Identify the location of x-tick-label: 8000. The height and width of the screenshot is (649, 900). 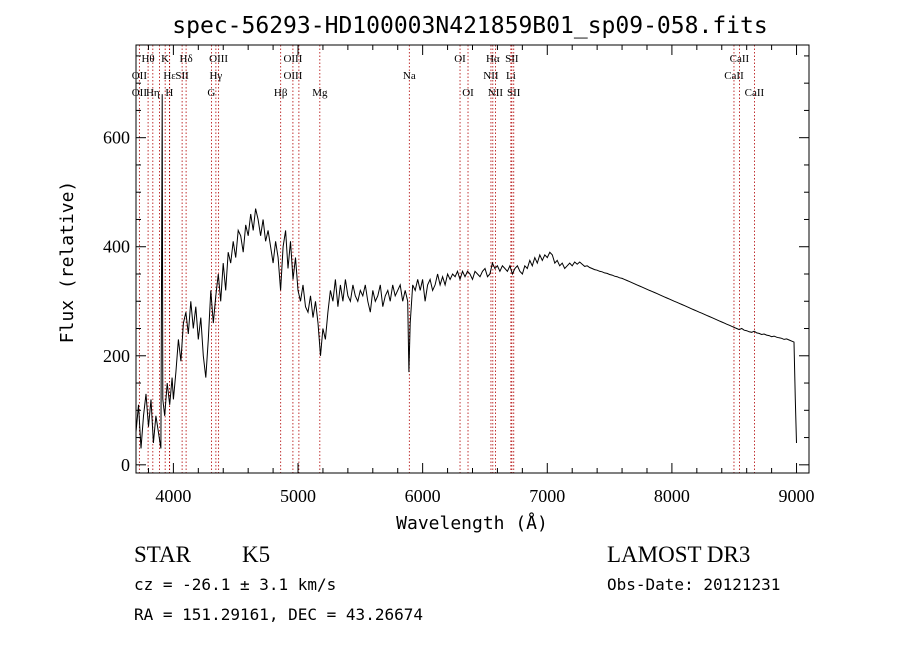
(672, 496).